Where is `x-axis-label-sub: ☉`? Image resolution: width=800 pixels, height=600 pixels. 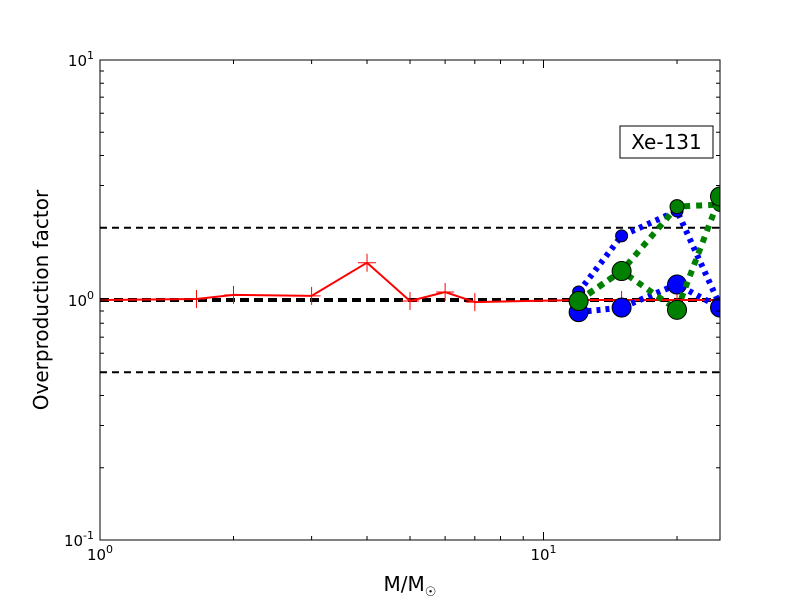
x-axis-label-sub: ☉ is located at coordinates (431, 592).